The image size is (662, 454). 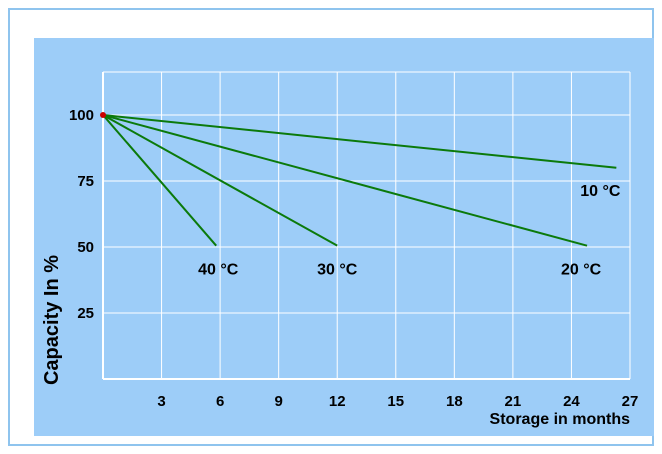 I want to click on x-tick-label: 18, so click(x=454, y=401).